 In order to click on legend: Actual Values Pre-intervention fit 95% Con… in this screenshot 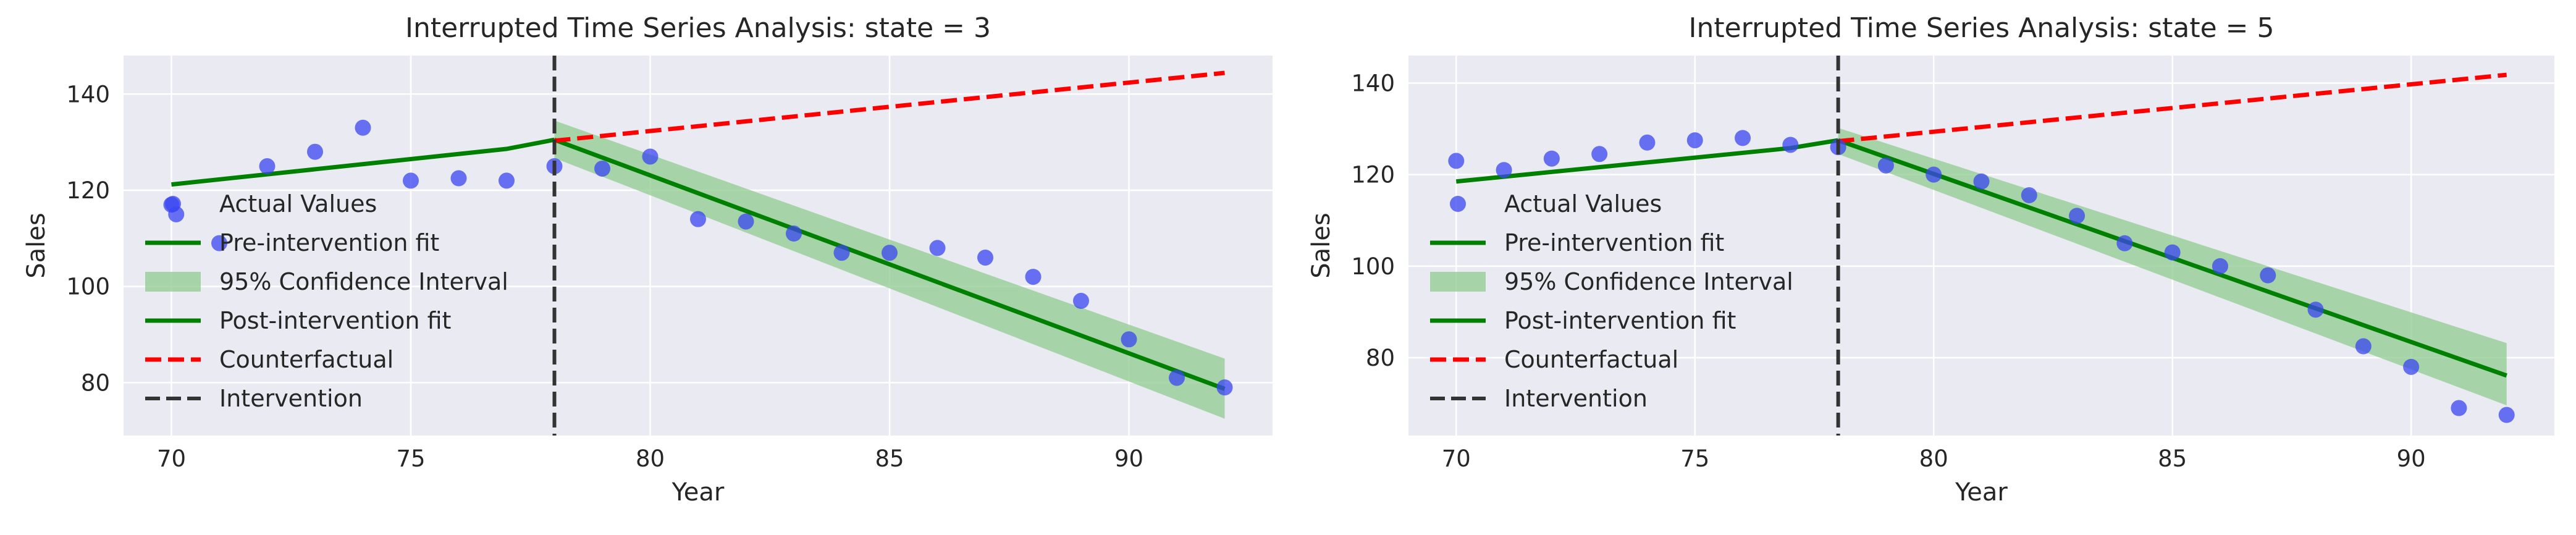, I will do `click(1611, 301)`.